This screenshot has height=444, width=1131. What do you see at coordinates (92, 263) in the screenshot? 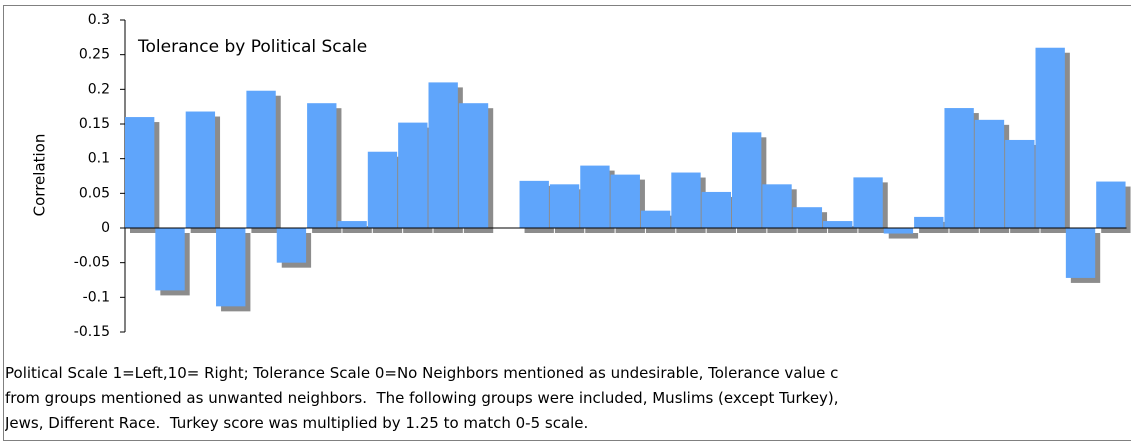
I see `y-tick-label: -0.05` at bounding box center [92, 263].